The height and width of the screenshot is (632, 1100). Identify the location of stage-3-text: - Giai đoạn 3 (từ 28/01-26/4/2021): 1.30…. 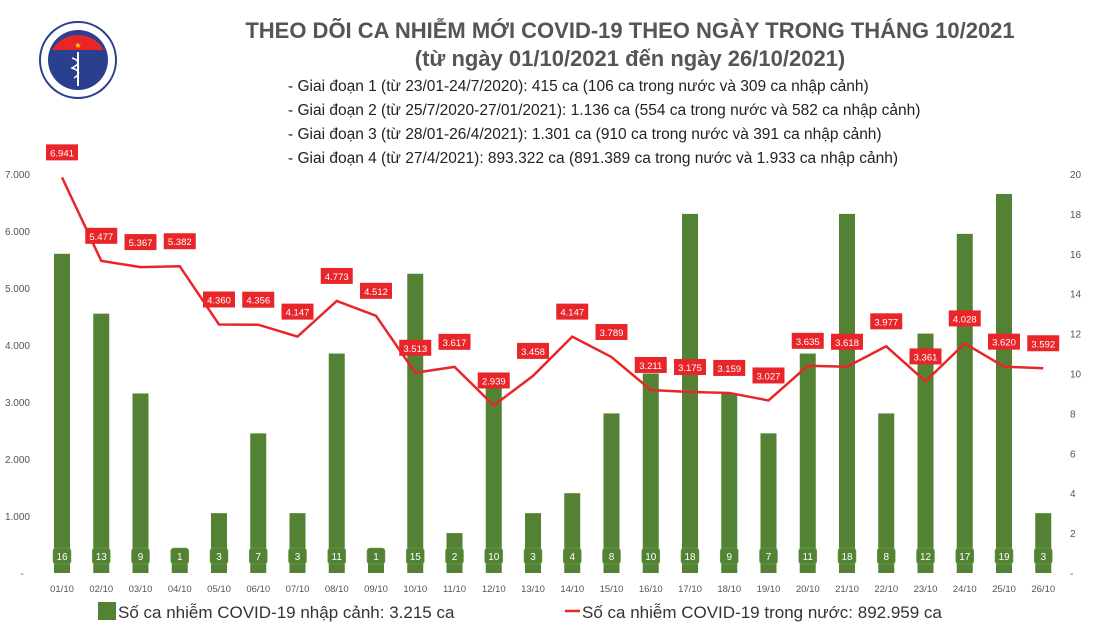
(585, 134).